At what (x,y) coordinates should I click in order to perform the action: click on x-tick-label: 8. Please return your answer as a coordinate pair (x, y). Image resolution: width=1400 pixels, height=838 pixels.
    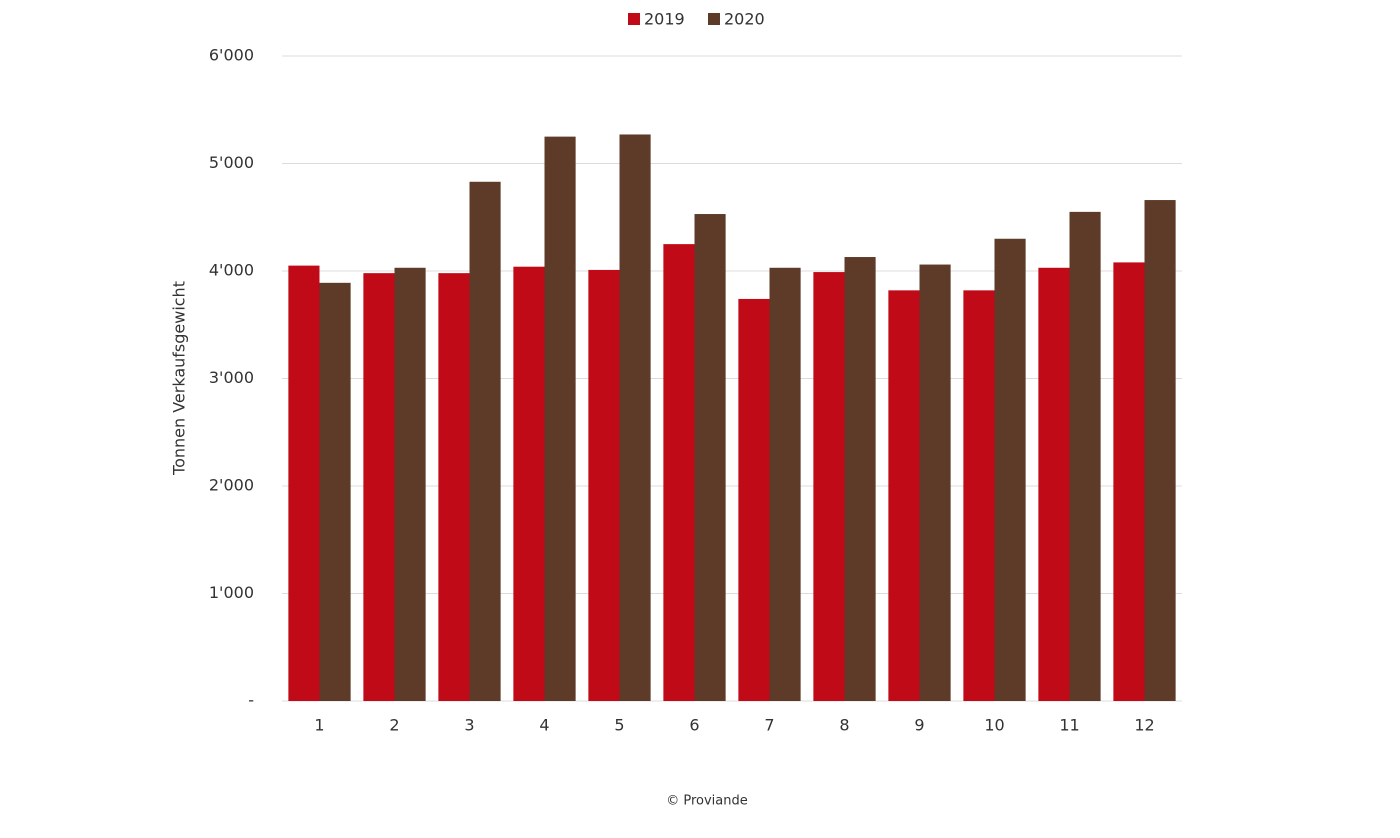
    Looking at the image, I should click on (844, 725).